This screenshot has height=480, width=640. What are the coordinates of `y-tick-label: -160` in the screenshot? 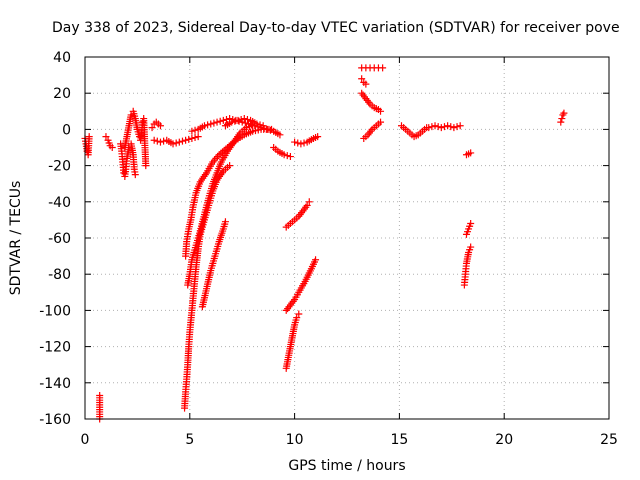 It's located at (55, 420).